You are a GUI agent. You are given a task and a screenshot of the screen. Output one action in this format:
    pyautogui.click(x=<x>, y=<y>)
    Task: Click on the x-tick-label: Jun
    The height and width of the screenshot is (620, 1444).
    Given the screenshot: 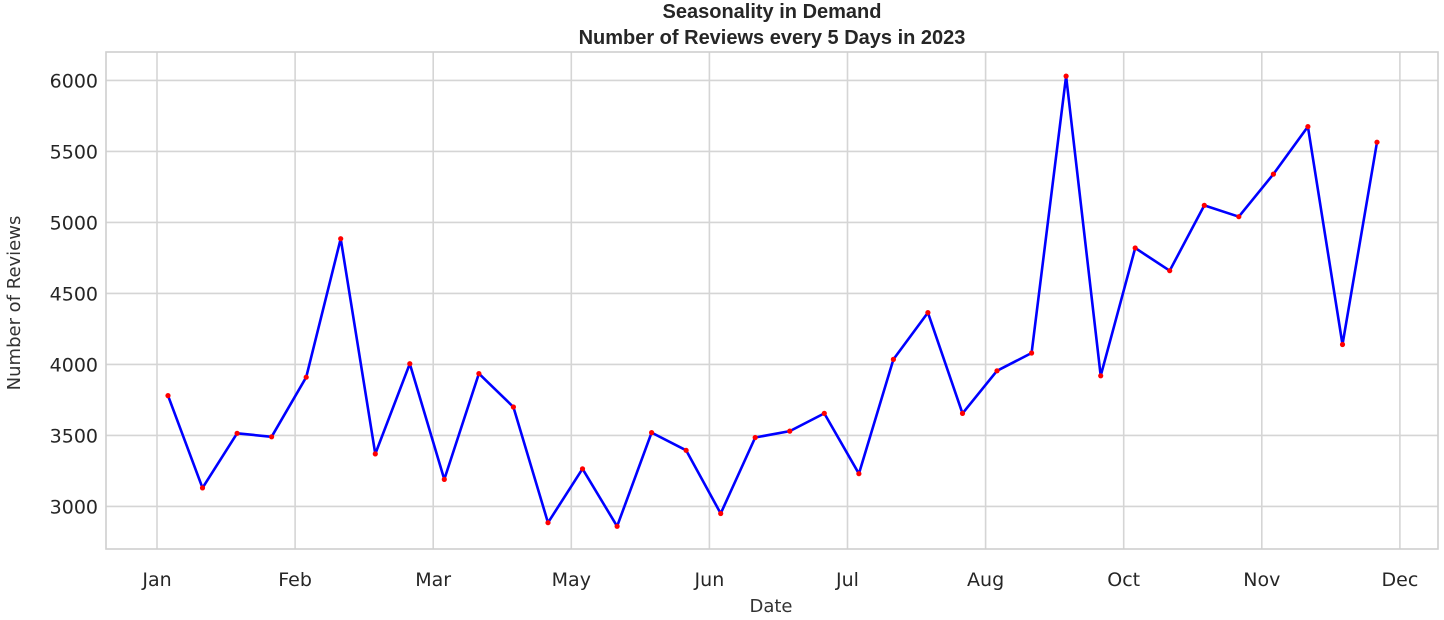 What is the action you would take?
    pyautogui.click(x=709, y=580)
    